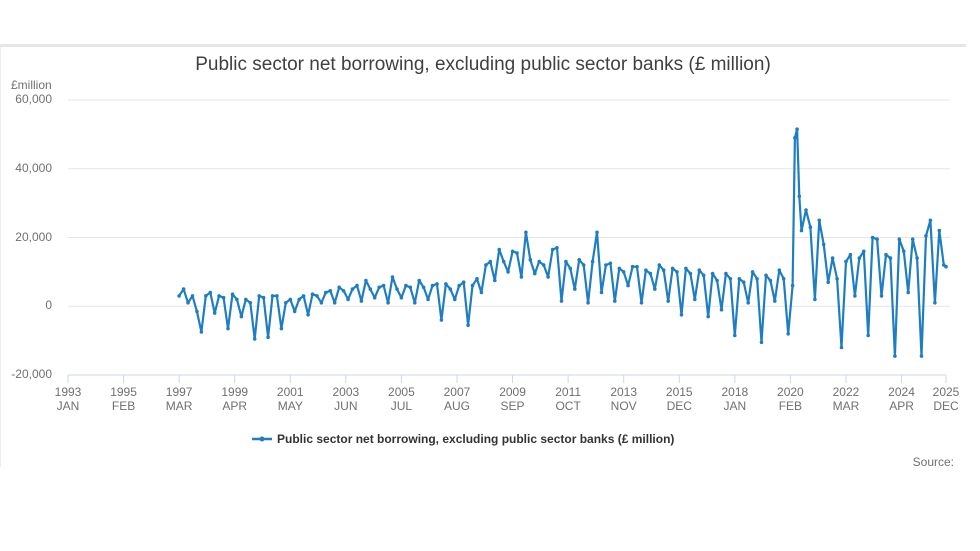  I want to click on x-tick-label: 2018 JAN, so click(735, 399).